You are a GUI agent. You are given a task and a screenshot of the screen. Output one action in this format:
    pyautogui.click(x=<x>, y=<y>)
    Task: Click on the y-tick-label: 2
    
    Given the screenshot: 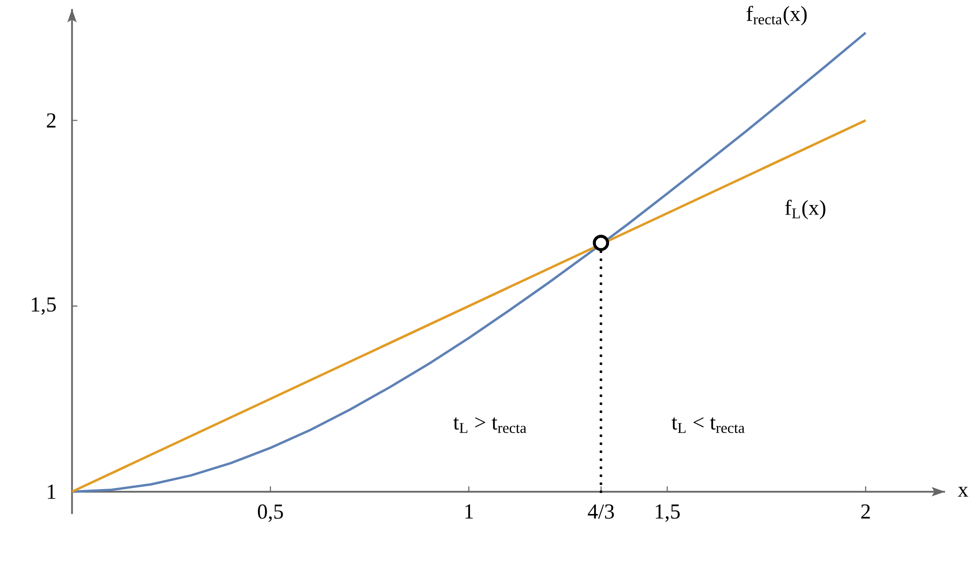 What is the action you would take?
    pyautogui.click(x=51, y=120)
    